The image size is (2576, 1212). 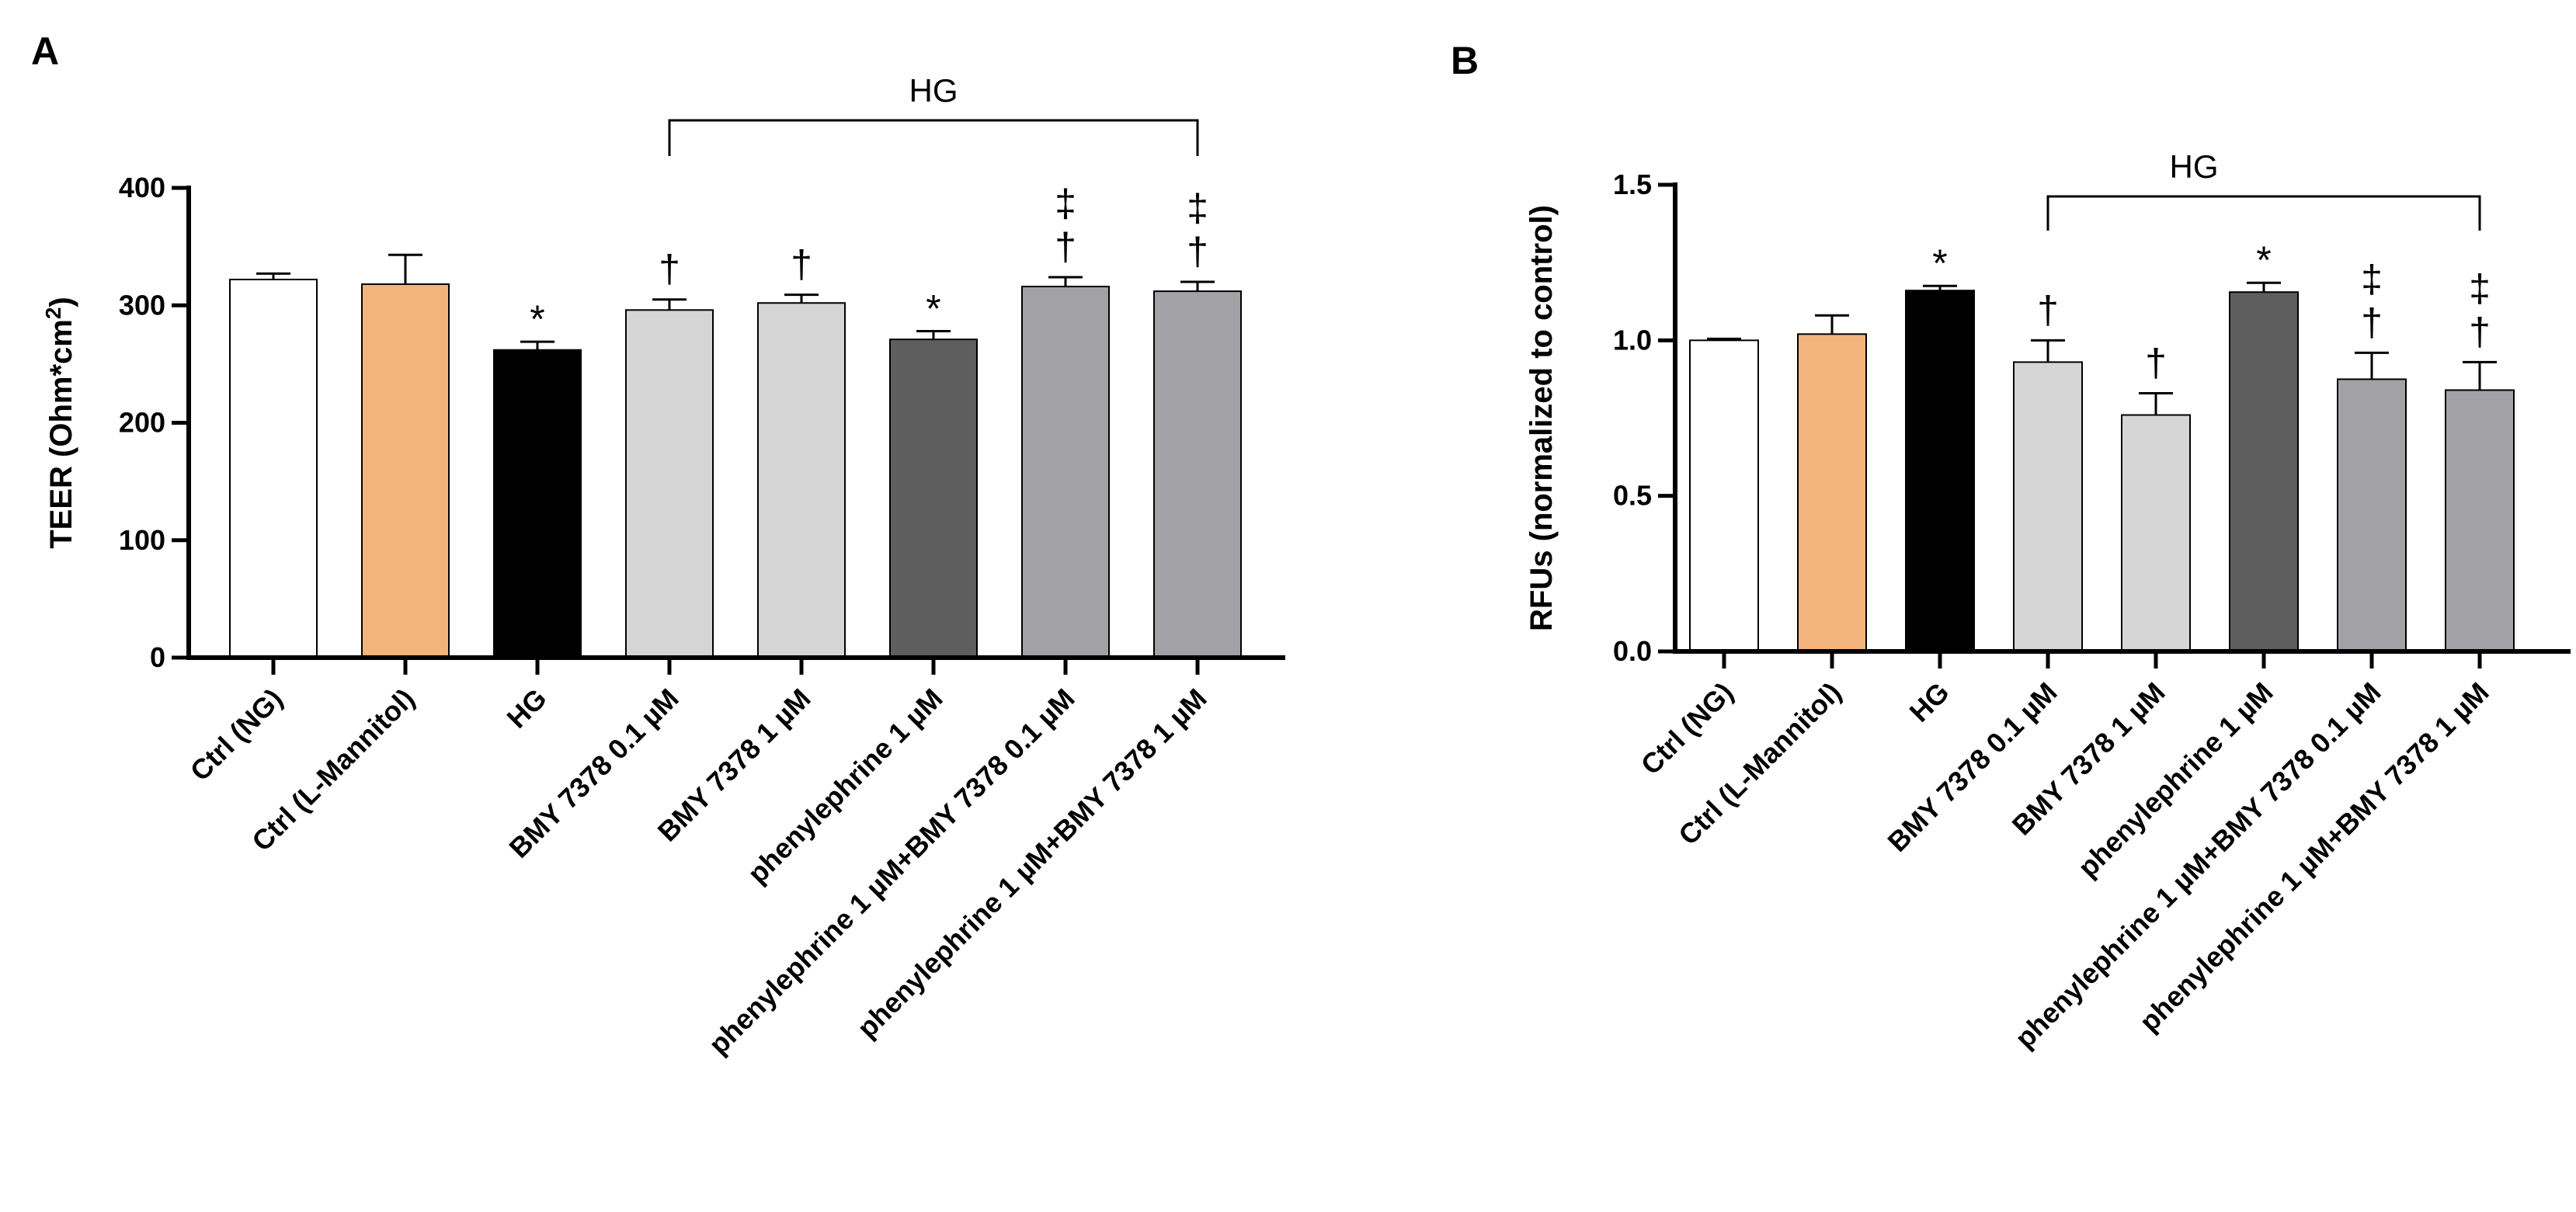 I want to click on panel-b-y-tick-label: 1.0, so click(x=1633, y=340).